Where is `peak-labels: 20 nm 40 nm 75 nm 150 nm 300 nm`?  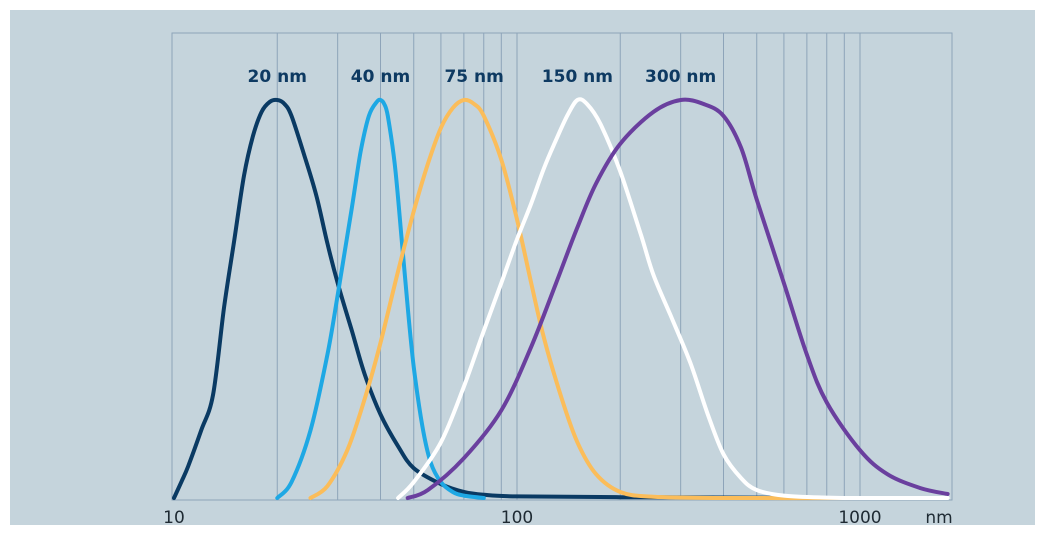
peak-labels: 20 nm 40 nm 75 nm 150 nm 300 nm is located at coordinates (482, 77).